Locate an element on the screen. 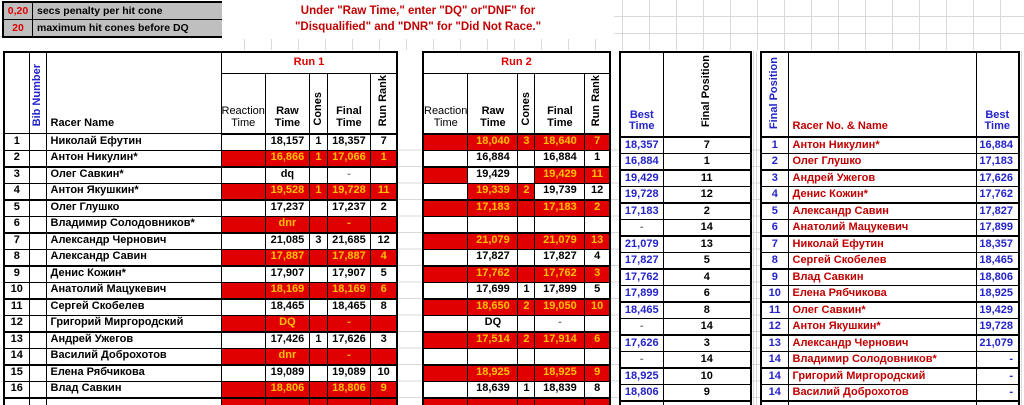 The image size is (1024, 405). run2-raw-cell: 18,639 is located at coordinates (493, 389).